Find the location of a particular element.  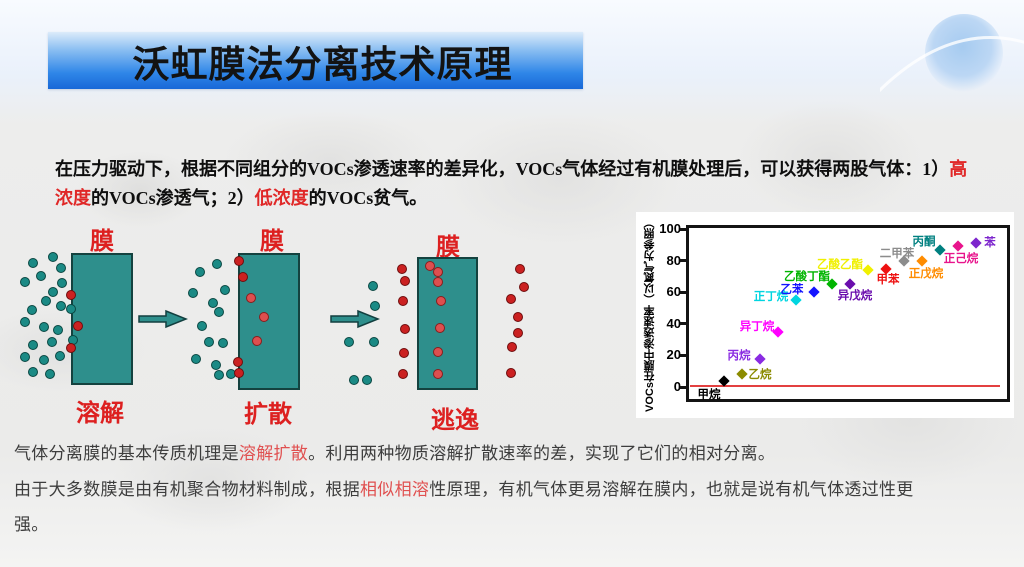

nitrogen-reference-line is located at coordinates (845, 386).